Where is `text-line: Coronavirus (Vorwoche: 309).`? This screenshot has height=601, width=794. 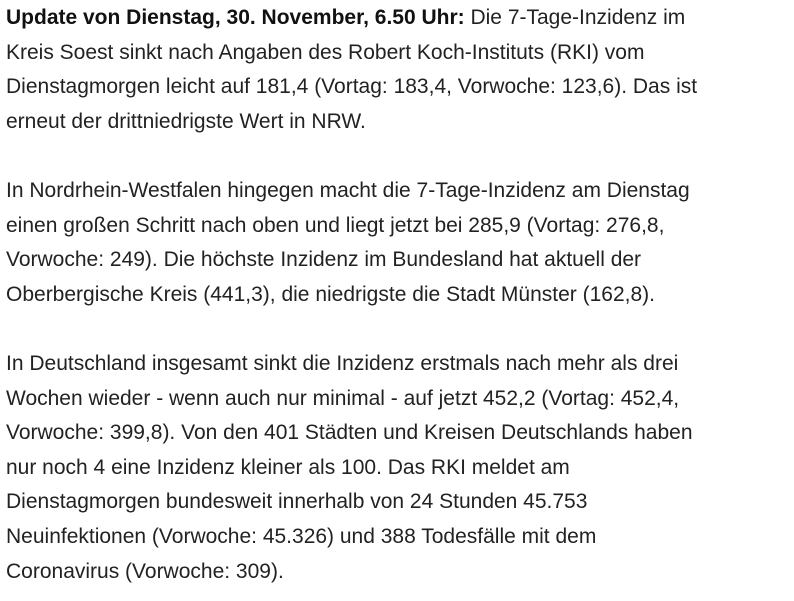
text-line: Coronavirus (Vorwoche: 309). is located at coordinates (145, 571).